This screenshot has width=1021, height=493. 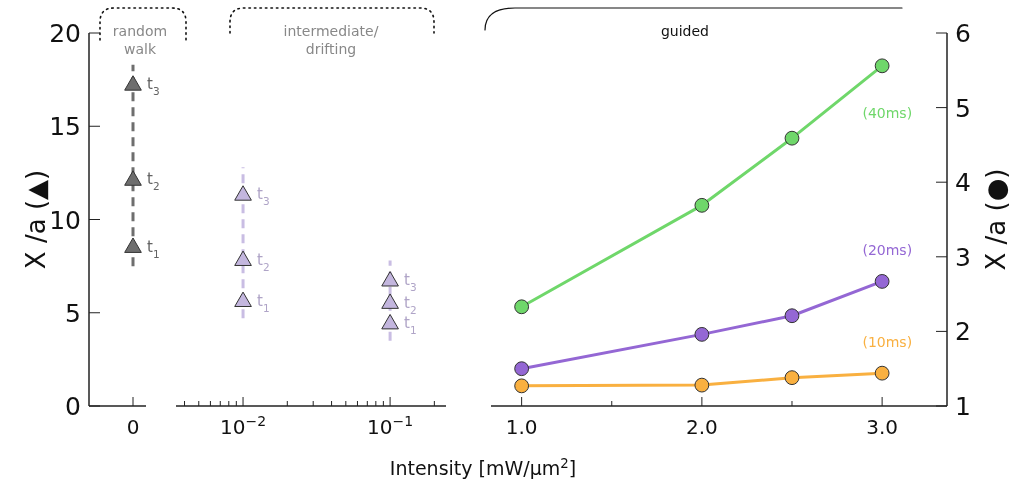 What do you see at coordinates (963, 406) in the screenshot?
I see `y2-tick-label: 1` at bounding box center [963, 406].